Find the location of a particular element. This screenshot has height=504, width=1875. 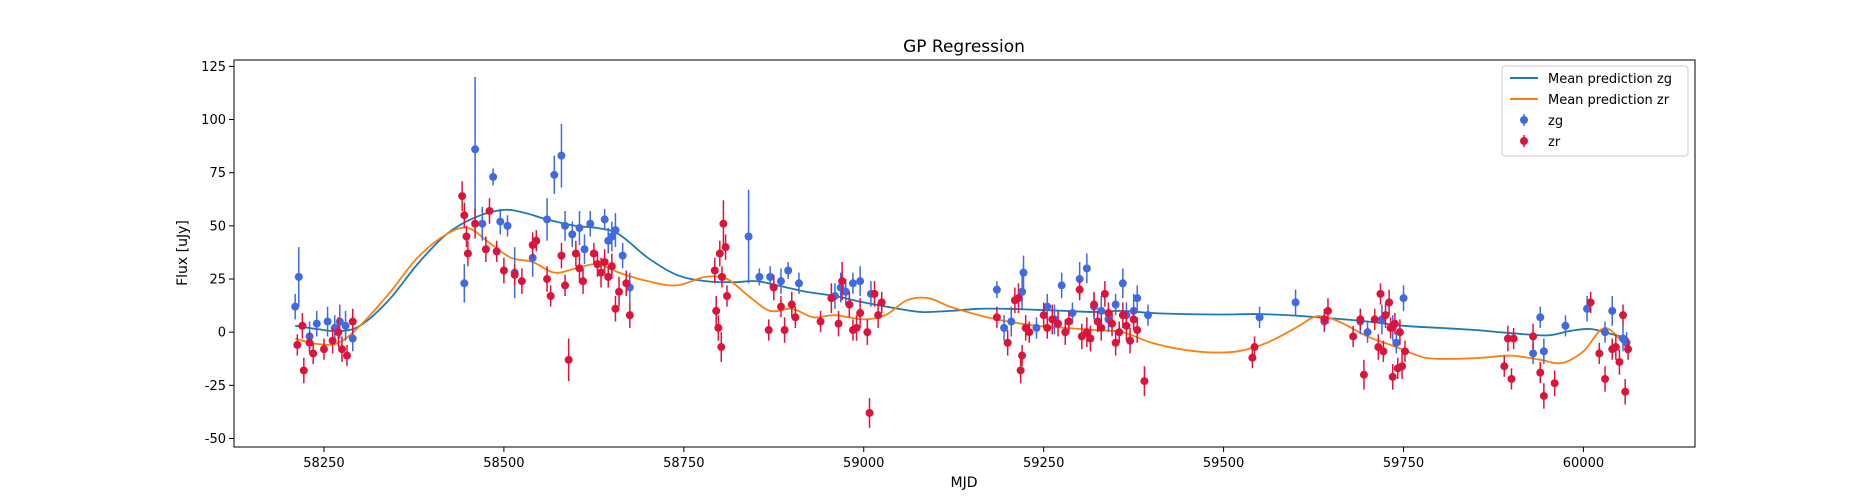

legend-swatch-zg-marker is located at coordinates (1524, 120).